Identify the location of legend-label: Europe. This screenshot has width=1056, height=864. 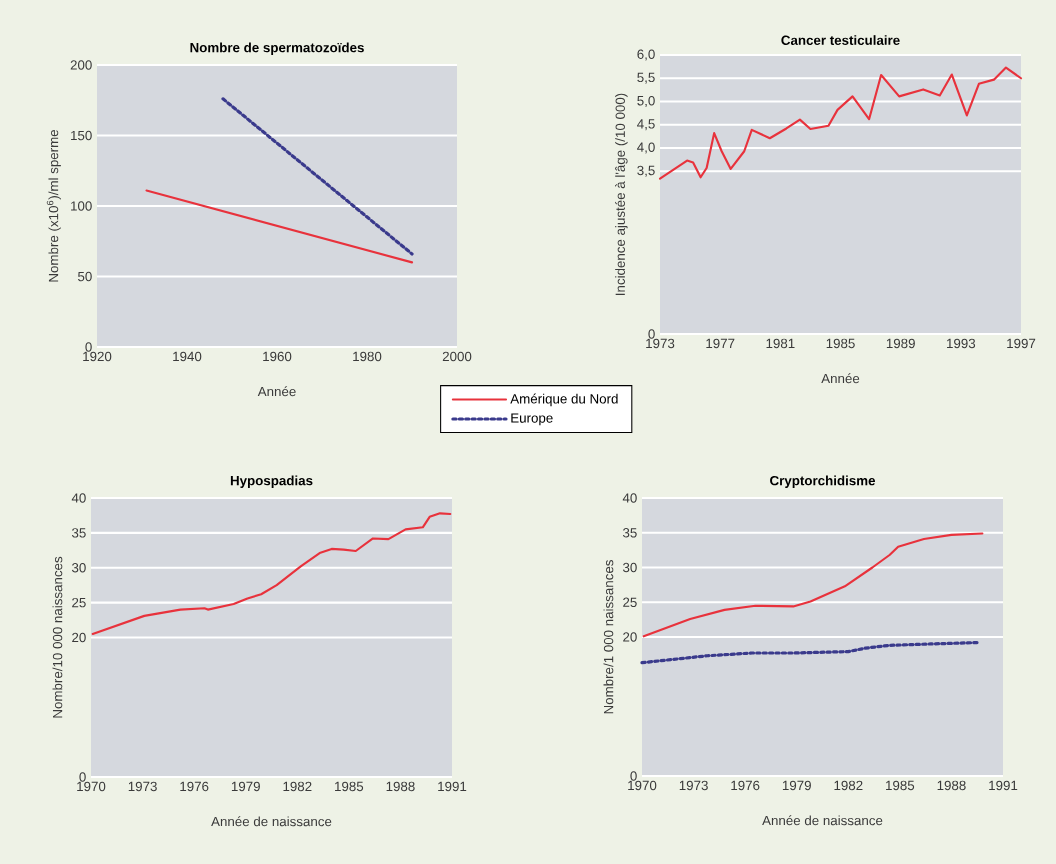
(532, 419).